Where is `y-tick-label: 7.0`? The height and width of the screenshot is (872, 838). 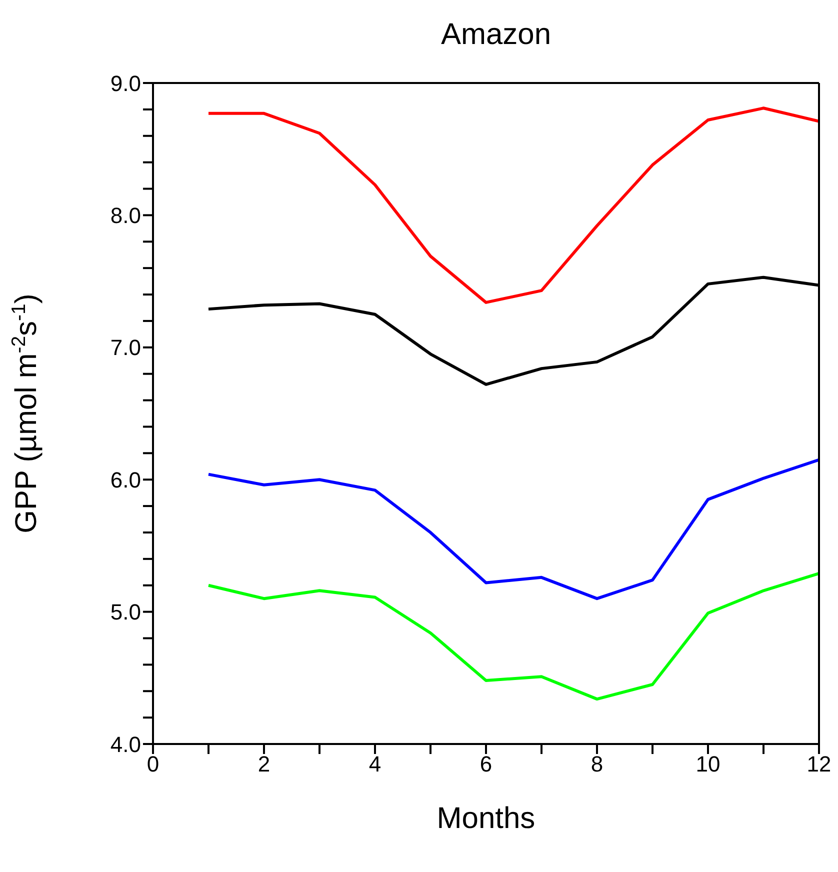
y-tick-label: 7.0 is located at coordinates (125, 347).